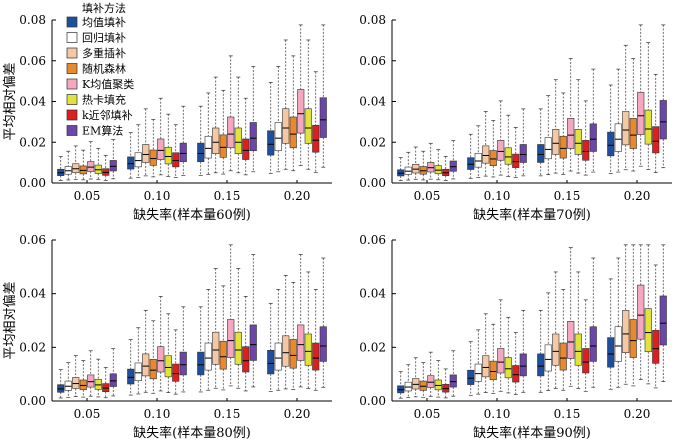 Image resolution: width=690 pixels, height=441 pixels. I want to click on legend-label: K均值聚类, so click(108, 84).